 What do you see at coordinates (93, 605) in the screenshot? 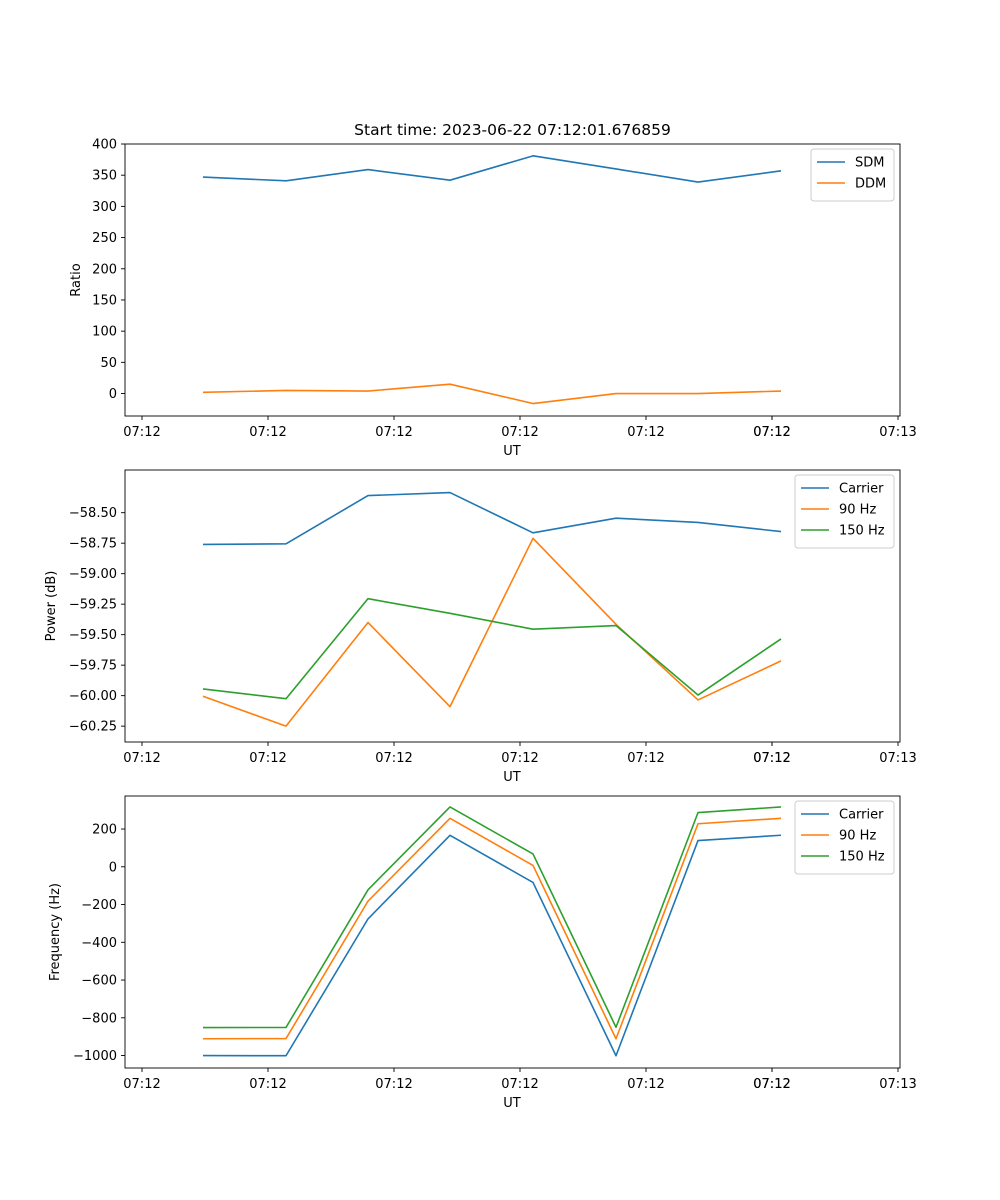
I see `y-tick-label: −59.25` at bounding box center [93, 605].